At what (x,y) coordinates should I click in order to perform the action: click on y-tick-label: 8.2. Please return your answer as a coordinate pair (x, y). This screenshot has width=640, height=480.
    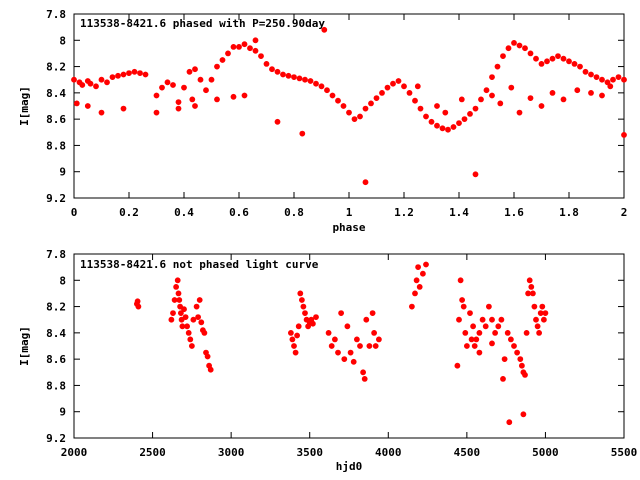
    Looking at the image, I should click on (56, 307).